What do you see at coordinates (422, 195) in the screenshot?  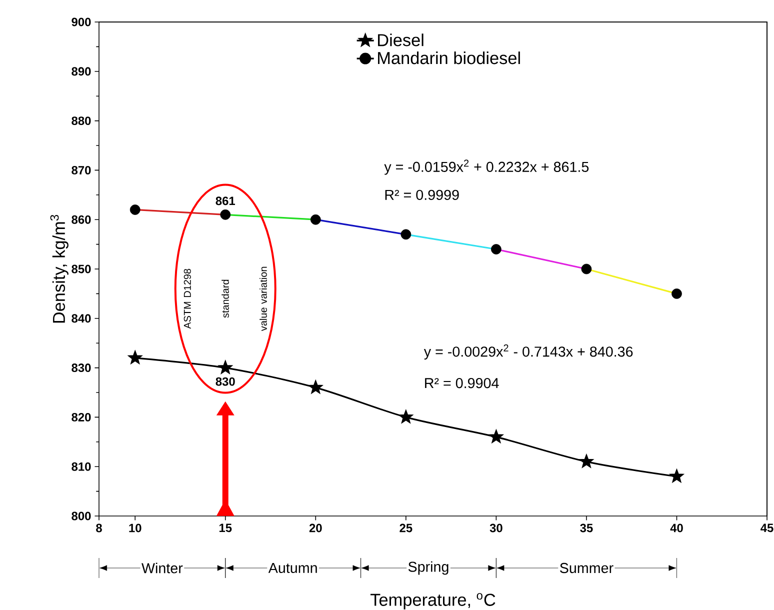 I see `annotation: R² = 0.9999` at bounding box center [422, 195].